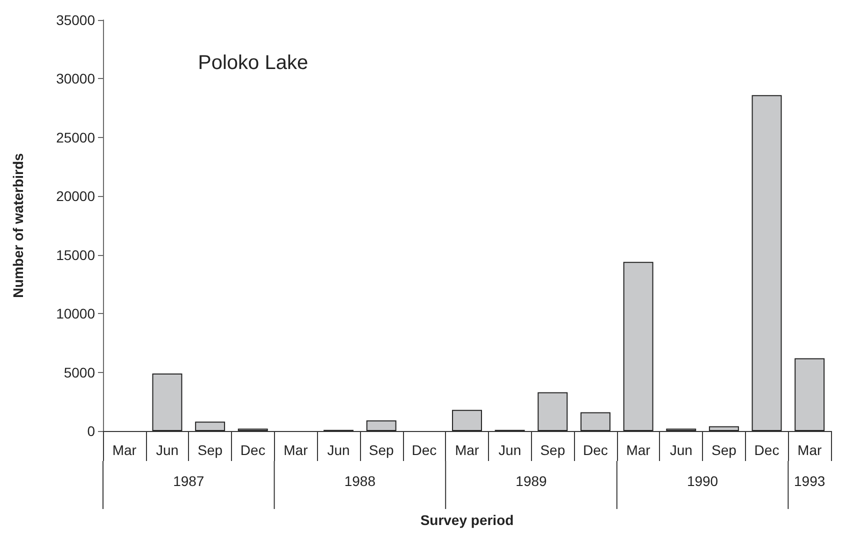 The width and height of the screenshot is (845, 540). What do you see at coordinates (80, 372) in the screenshot?
I see `y-tick-label: 5000` at bounding box center [80, 372].